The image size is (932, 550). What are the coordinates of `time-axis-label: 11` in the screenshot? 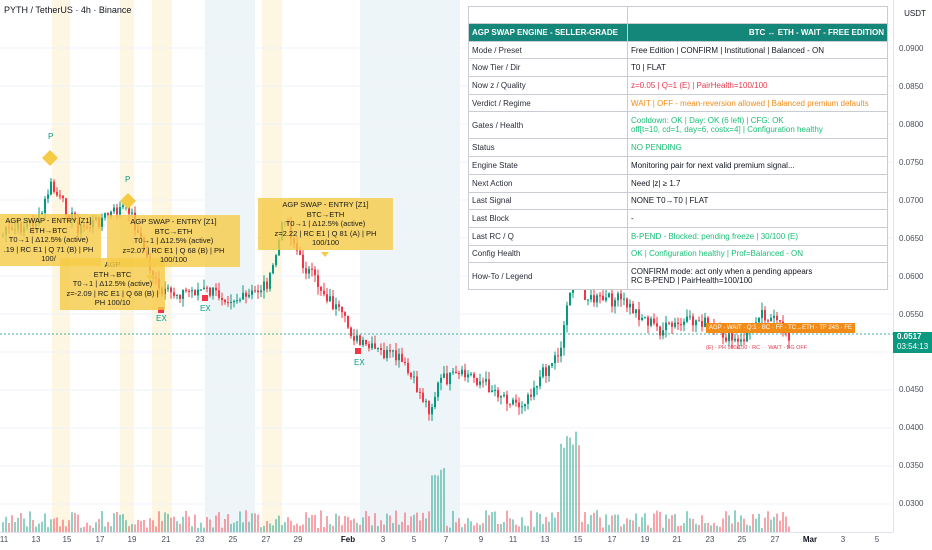 It's located at (4, 539).